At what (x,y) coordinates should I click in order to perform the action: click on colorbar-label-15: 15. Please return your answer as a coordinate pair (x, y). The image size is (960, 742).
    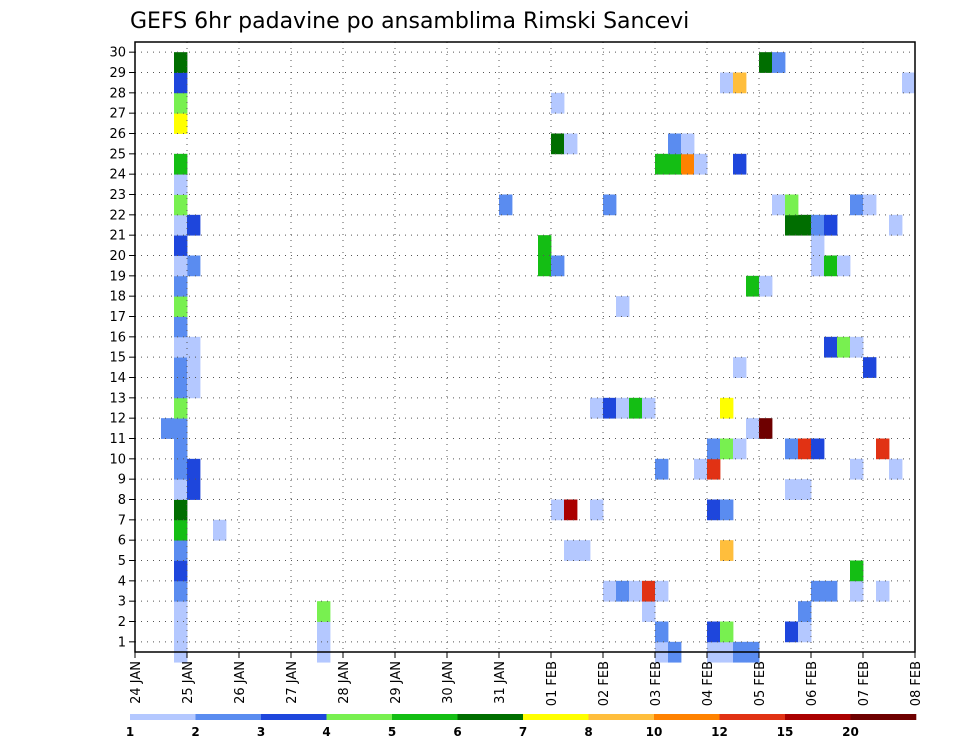
    Looking at the image, I should click on (785, 732).